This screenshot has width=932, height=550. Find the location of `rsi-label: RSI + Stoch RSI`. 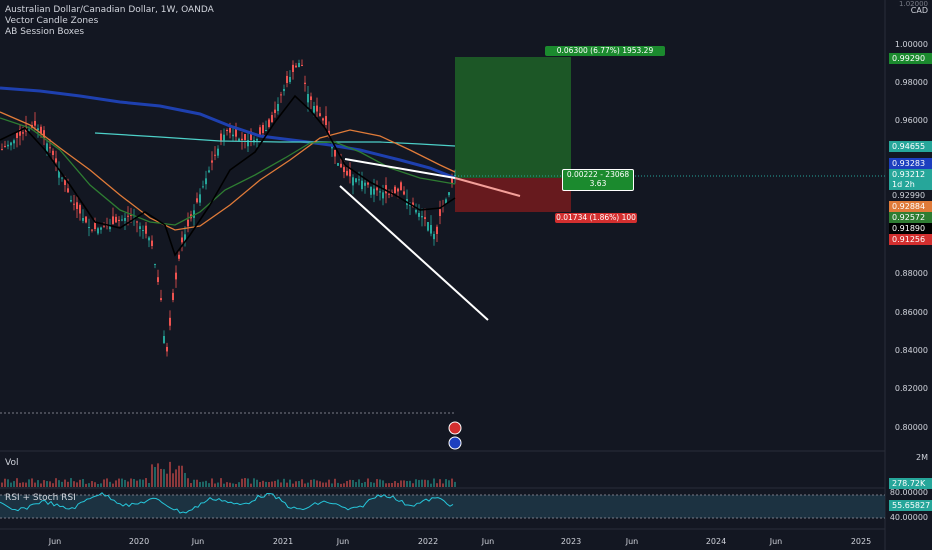

rsi-label: RSI + Stoch RSI is located at coordinates (40, 498).